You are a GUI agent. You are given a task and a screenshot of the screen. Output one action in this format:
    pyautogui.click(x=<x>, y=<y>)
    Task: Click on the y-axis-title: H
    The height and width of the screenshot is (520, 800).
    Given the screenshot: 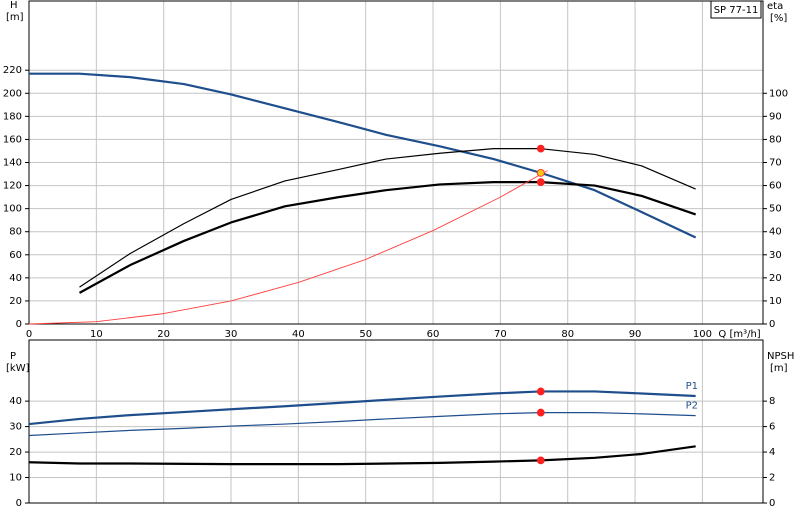 What is the action you would take?
    pyautogui.click(x=14, y=5)
    